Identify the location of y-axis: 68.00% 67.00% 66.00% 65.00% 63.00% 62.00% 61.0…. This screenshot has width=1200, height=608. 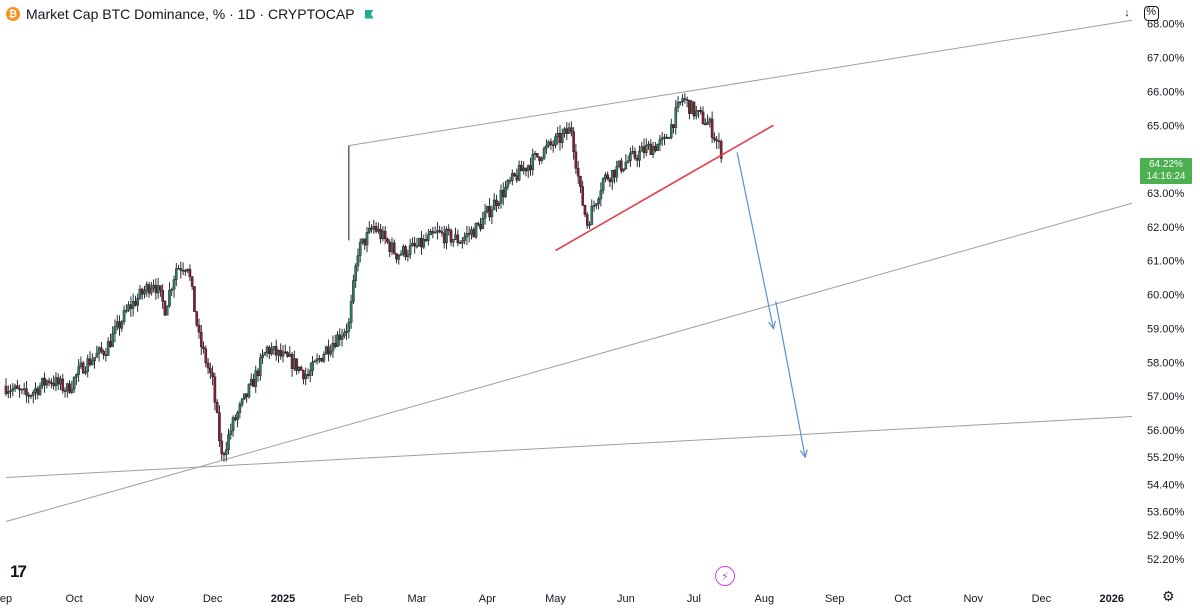
(1166, 292).